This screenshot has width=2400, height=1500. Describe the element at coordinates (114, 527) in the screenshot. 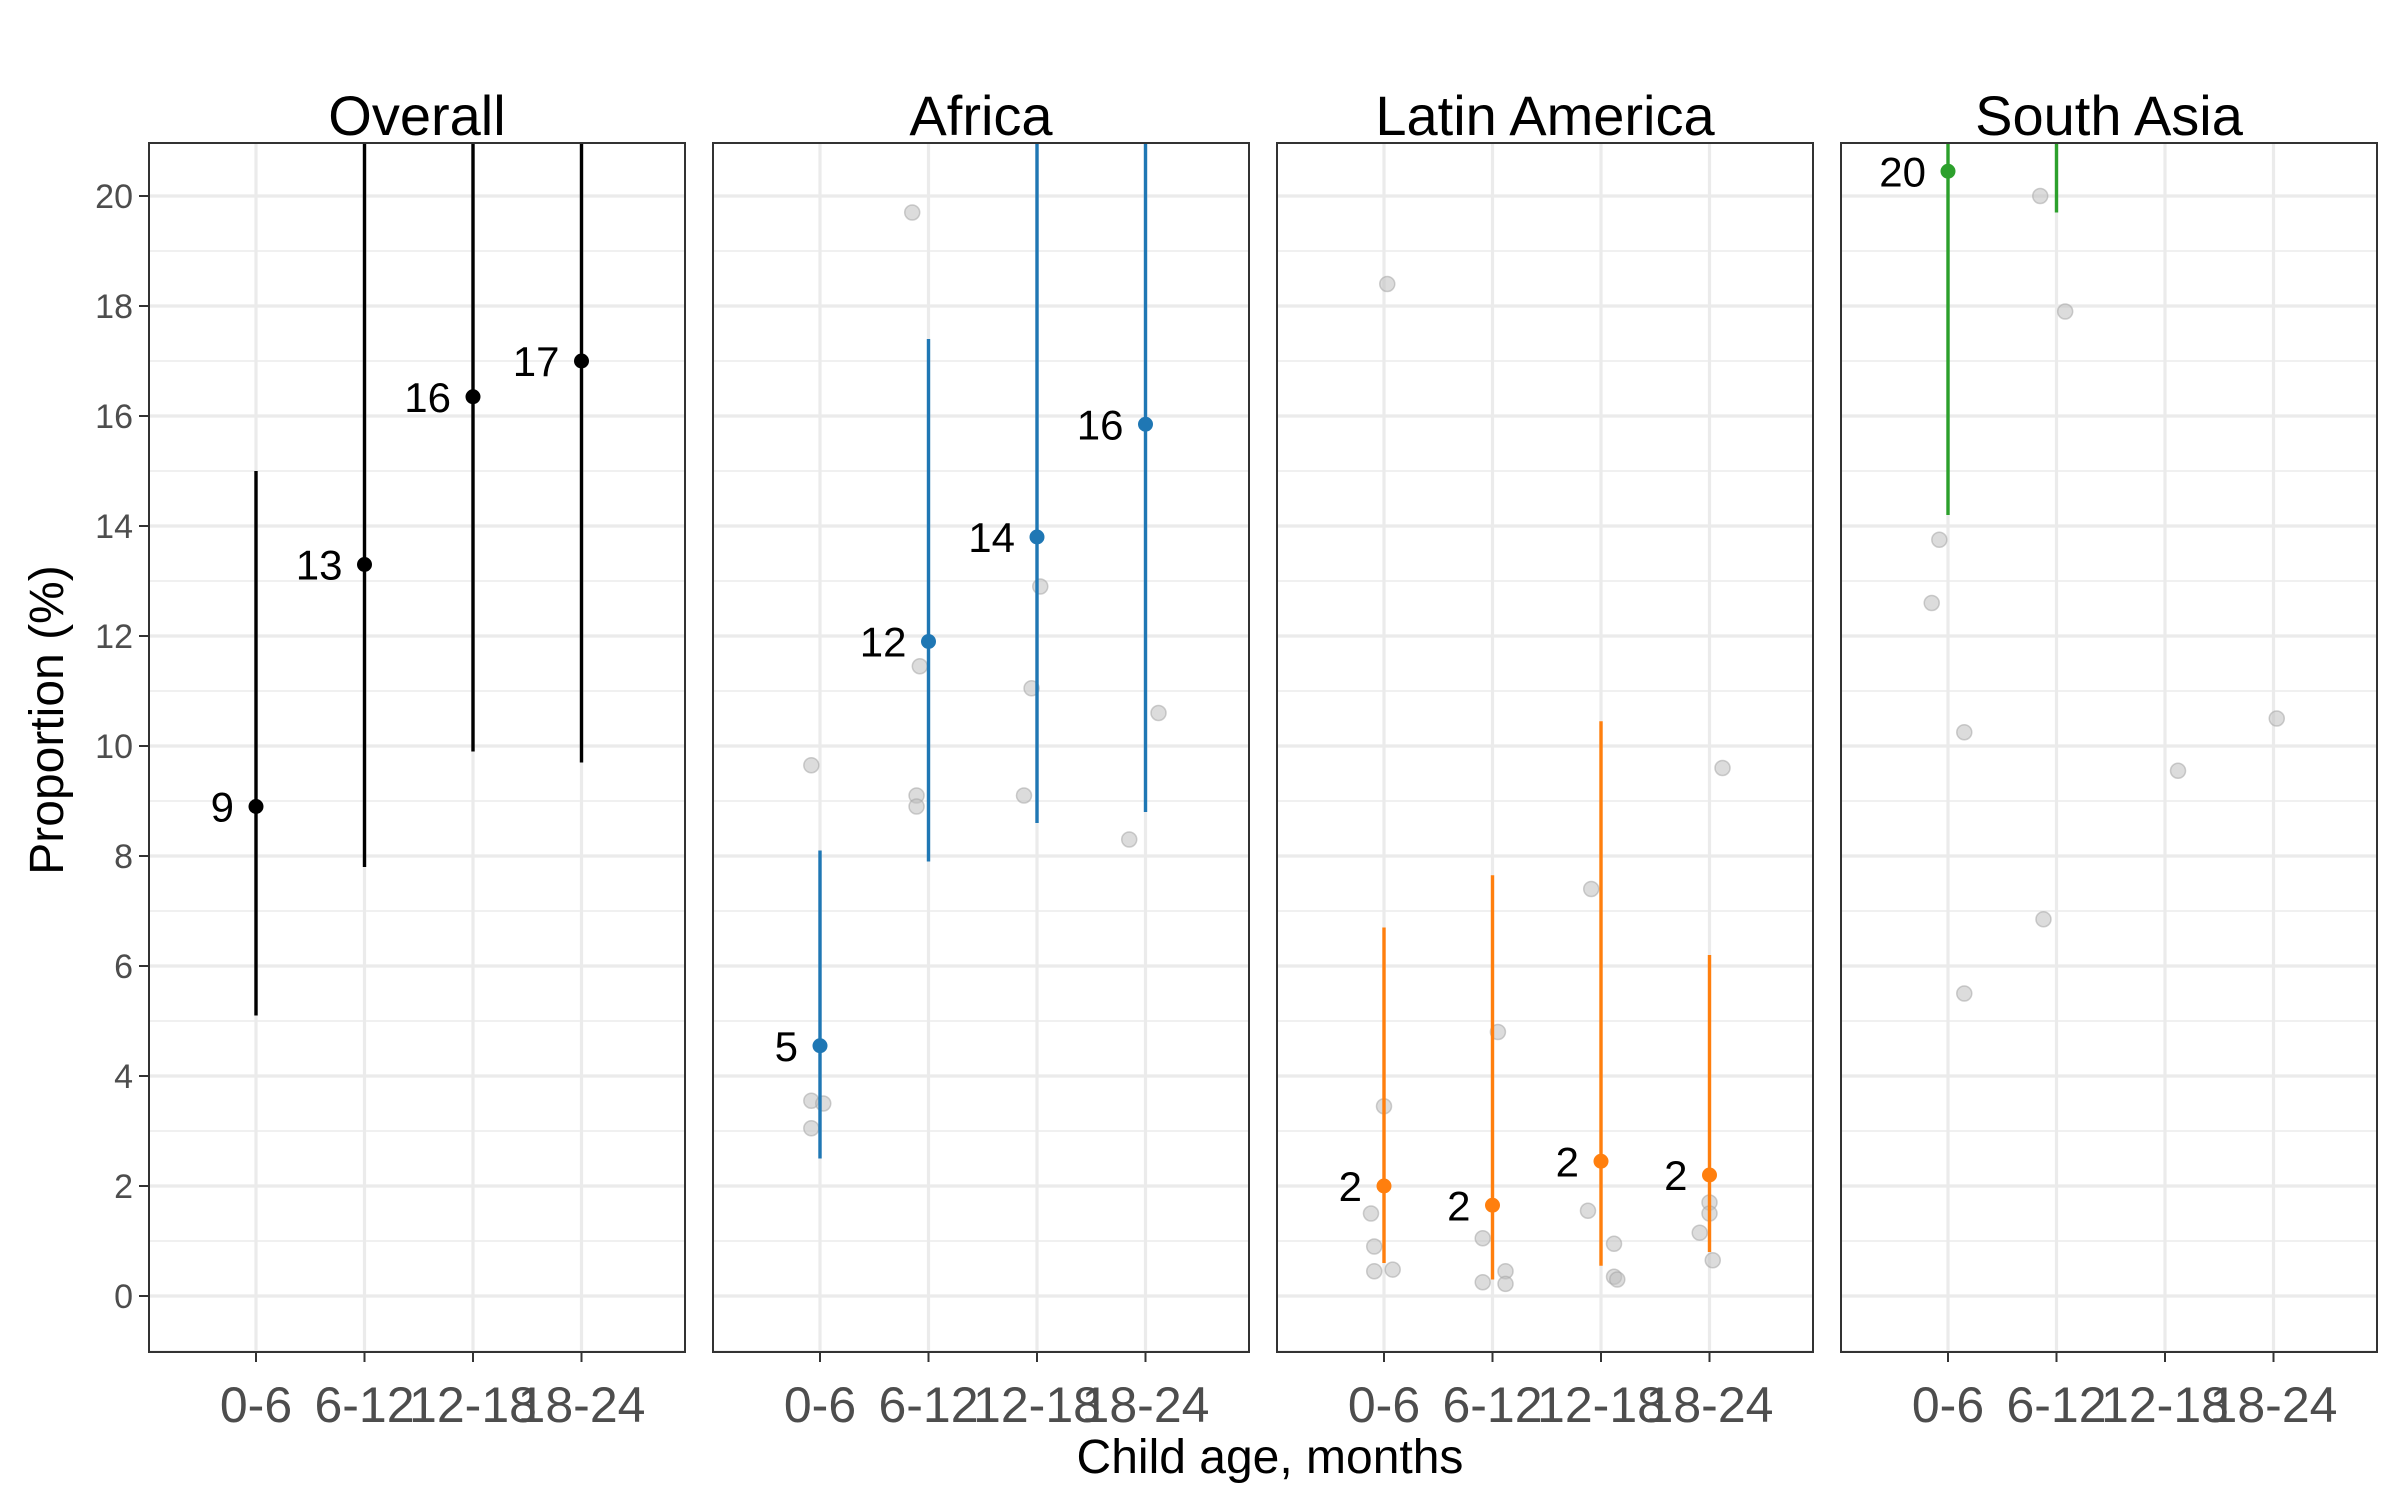

I see `y-tick-label: 14` at that location.